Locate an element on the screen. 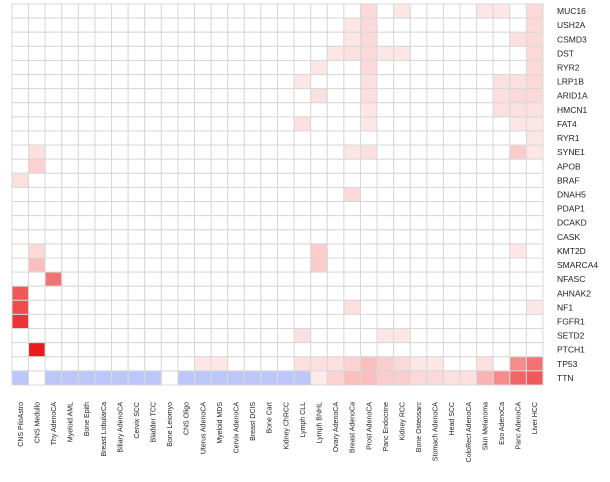 The width and height of the screenshot is (610, 482). column-label: Breast LobularCa is located at coordinates (104, 429).